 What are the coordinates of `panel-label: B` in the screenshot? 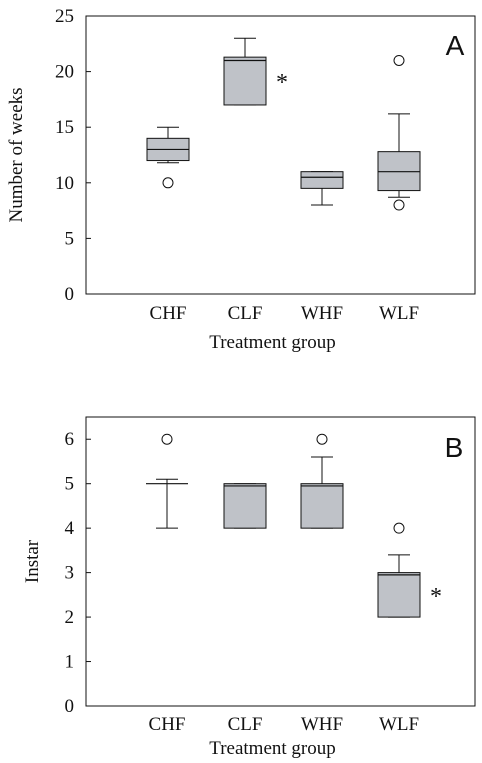 It's located at (454, 447).